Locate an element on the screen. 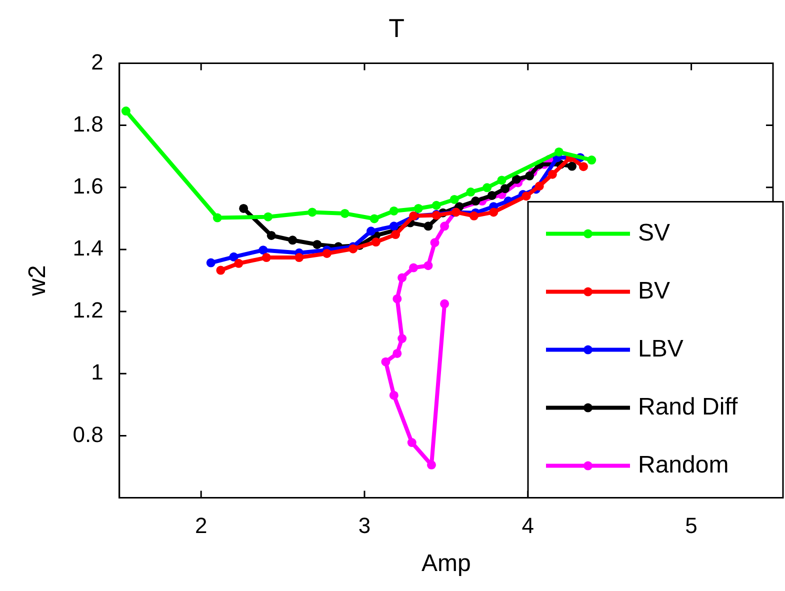 The image size is (785, 591). legend-label: Random is located at coordinates (683, 464).